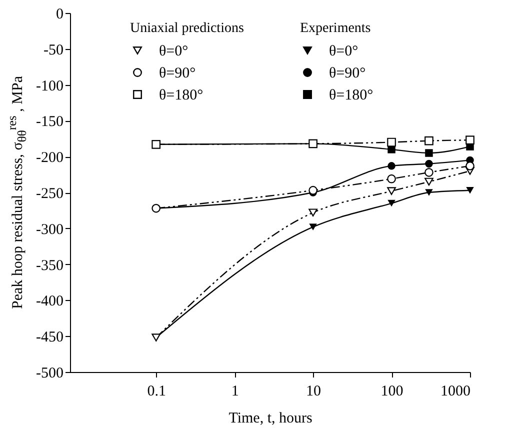 The height and width of the screenshot is (441, 522). I want to click on text: Experiments, so click(335, 28).